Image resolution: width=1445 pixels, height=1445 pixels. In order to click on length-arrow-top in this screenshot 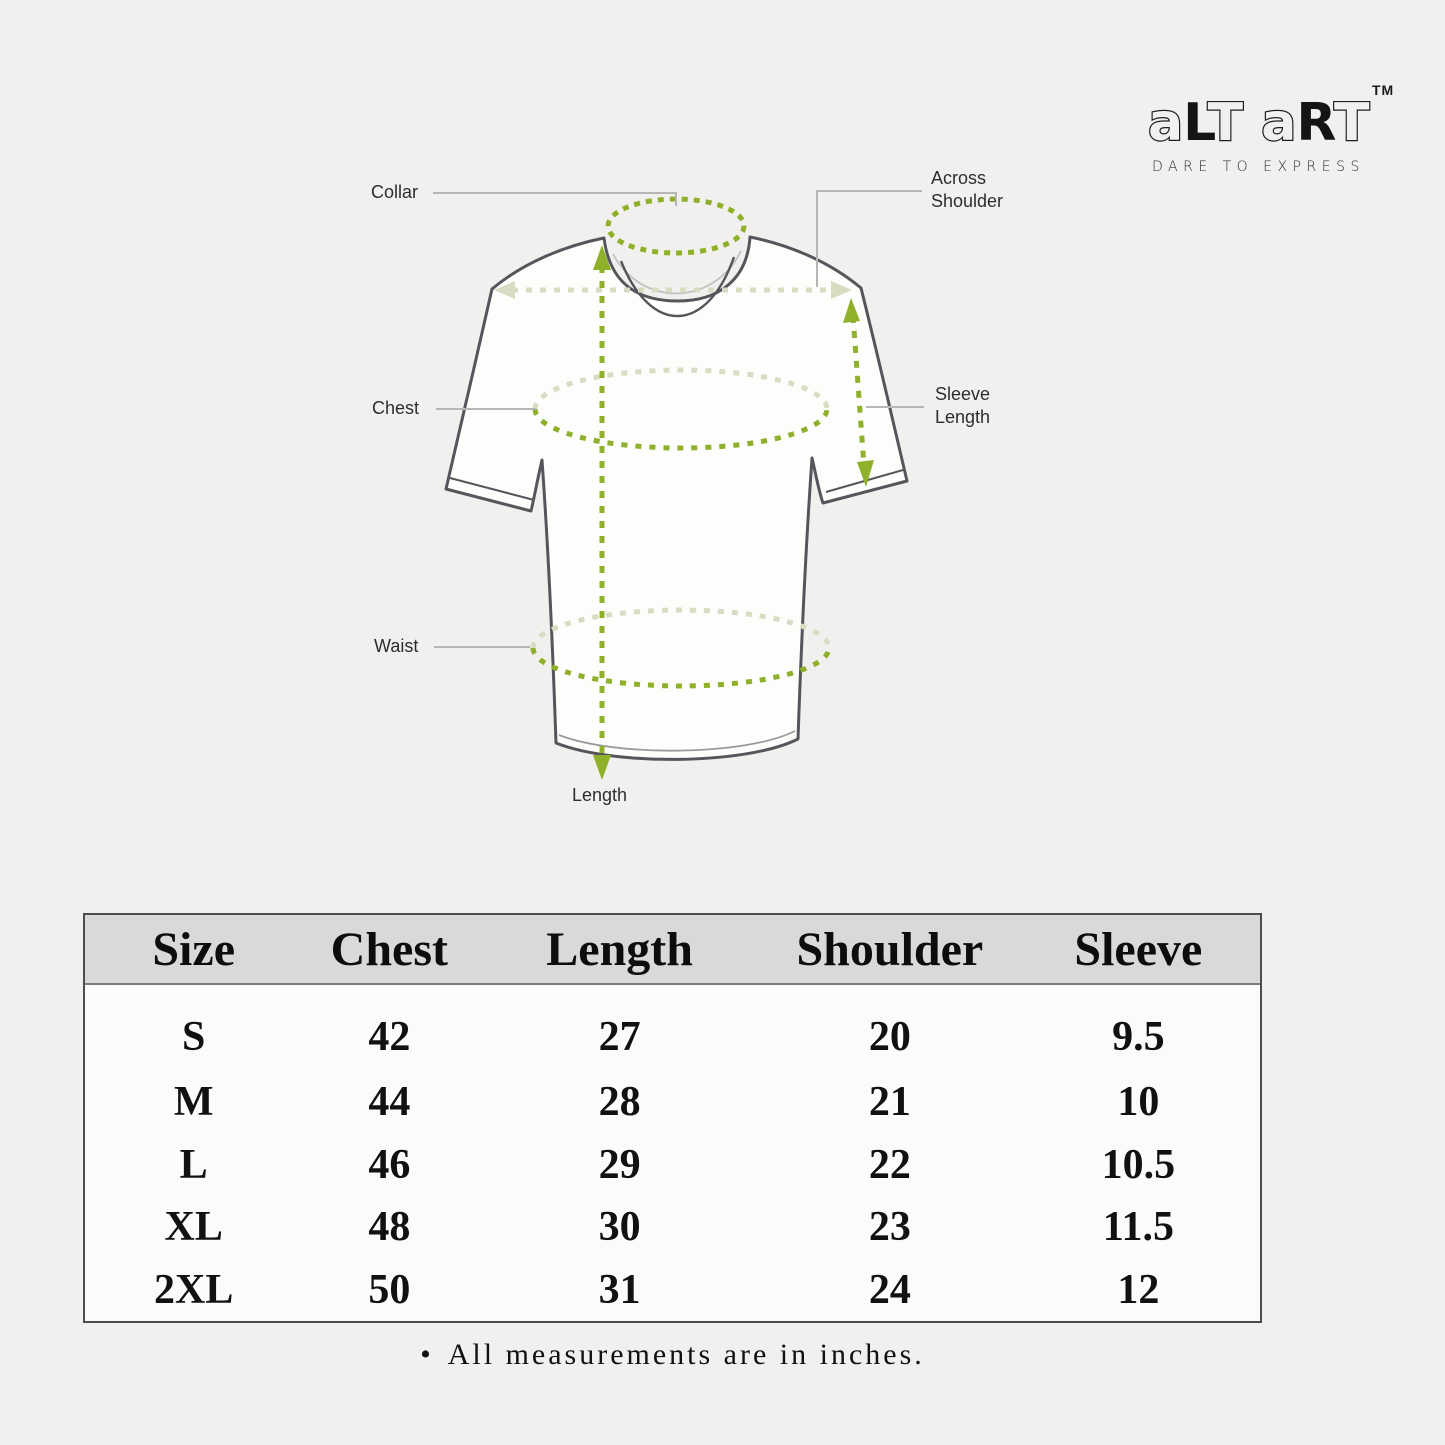, I will do `click(602, 257)`.